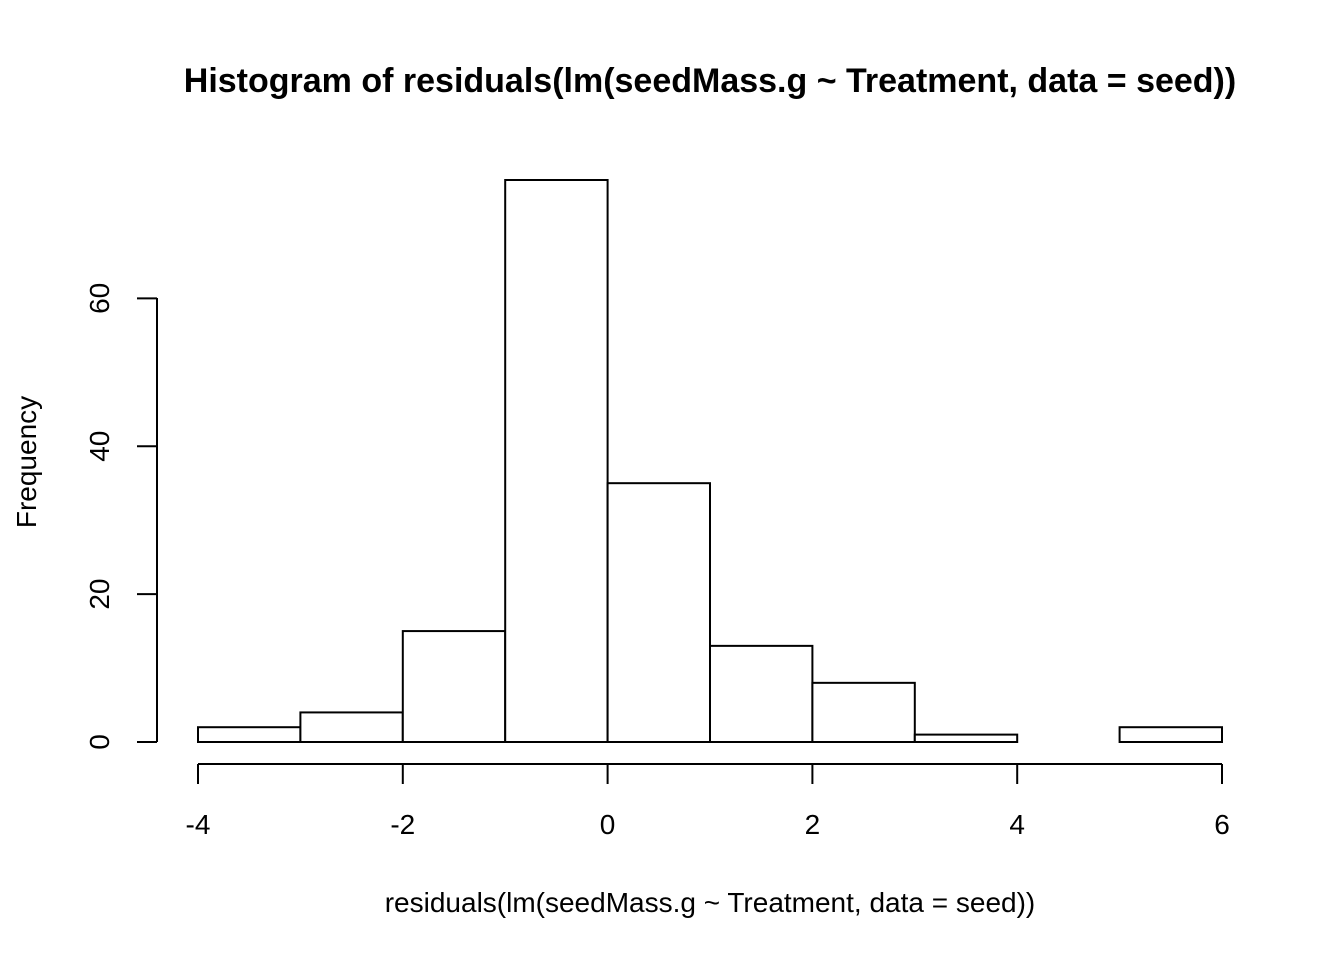  Describe the element at coordinates (99, 298) in the screenshot. I see `y-tick-label-3: 60` at that location.